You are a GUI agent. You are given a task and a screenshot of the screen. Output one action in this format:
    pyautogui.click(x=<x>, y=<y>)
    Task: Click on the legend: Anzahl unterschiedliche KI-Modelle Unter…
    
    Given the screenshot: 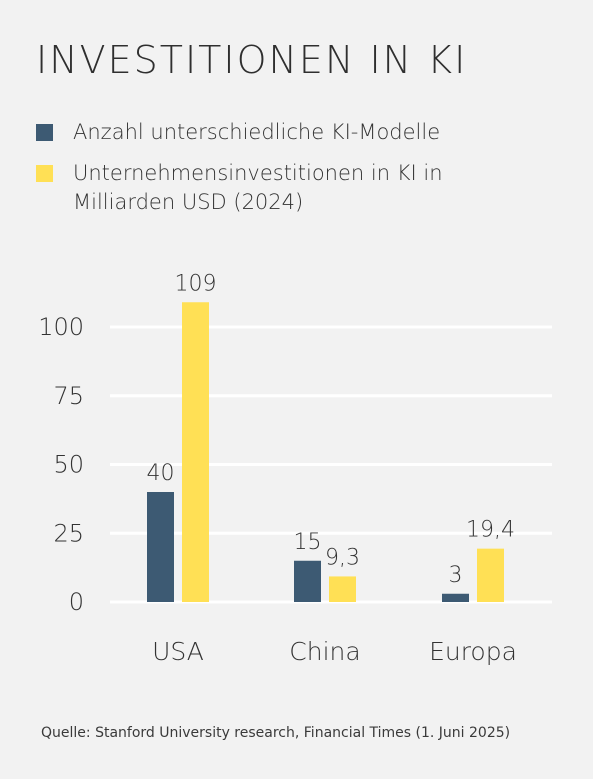 What is the action you would take?
    pyautogui.click(x=289, y=173)
    